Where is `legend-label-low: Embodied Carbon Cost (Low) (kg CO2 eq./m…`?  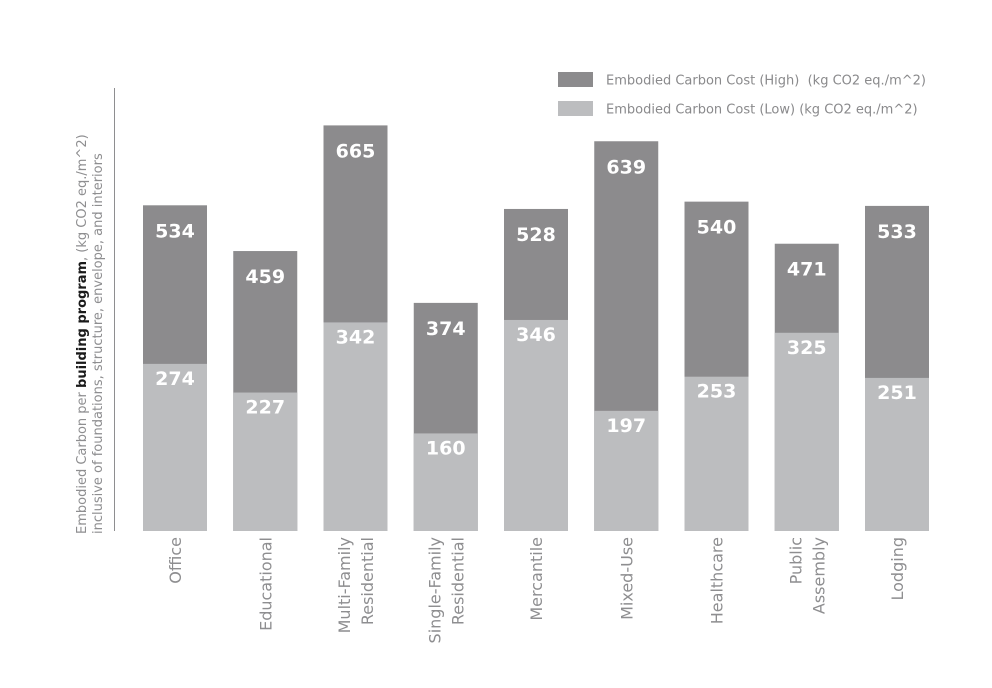 legend-label-low: Embodied Carbon Cost (Low) (kg CO2 eq./m… is located at coordinates (762, 110).